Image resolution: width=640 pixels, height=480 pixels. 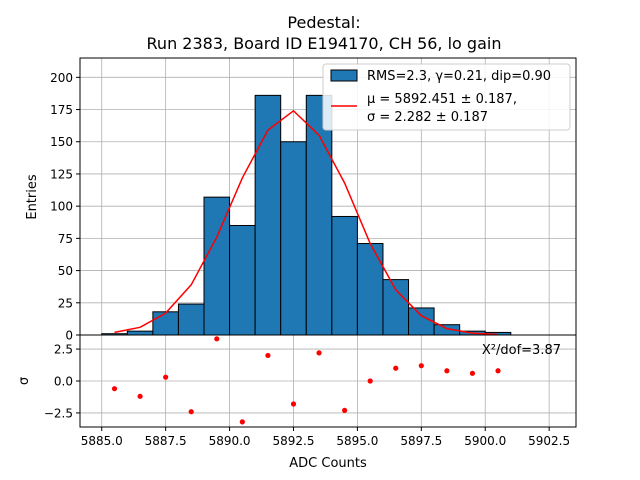 I want to click on bottom-grid, so click(x=328, y=381).